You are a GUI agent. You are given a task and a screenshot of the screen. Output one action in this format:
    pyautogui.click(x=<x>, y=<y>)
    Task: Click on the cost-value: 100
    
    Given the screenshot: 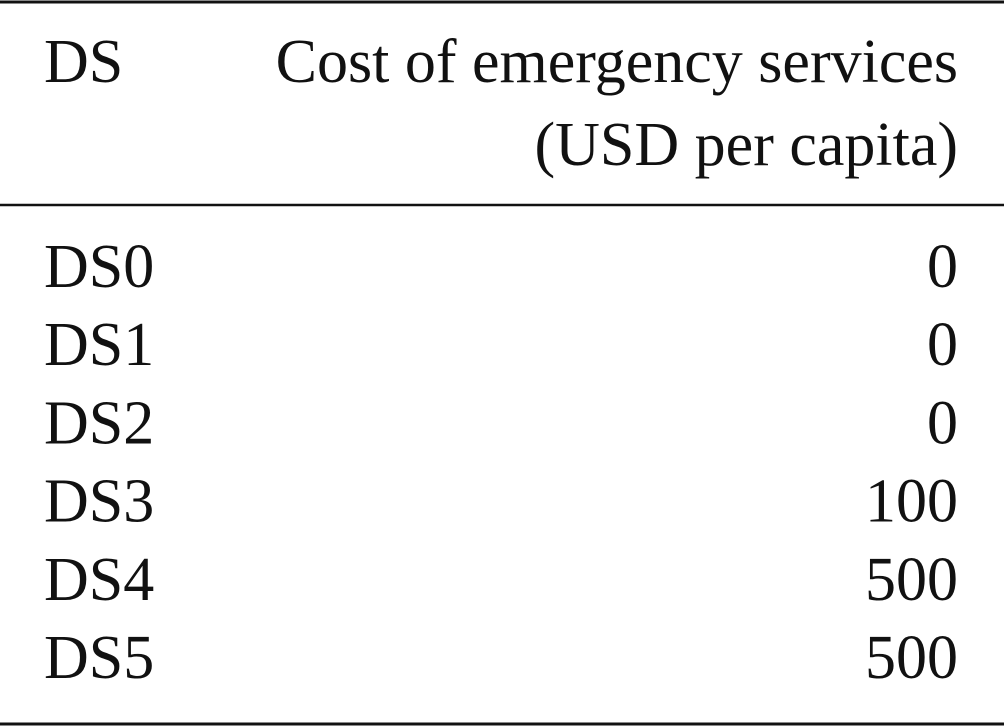 What is the action you would take?
    pyautogui.click(x=911, y=502)
    